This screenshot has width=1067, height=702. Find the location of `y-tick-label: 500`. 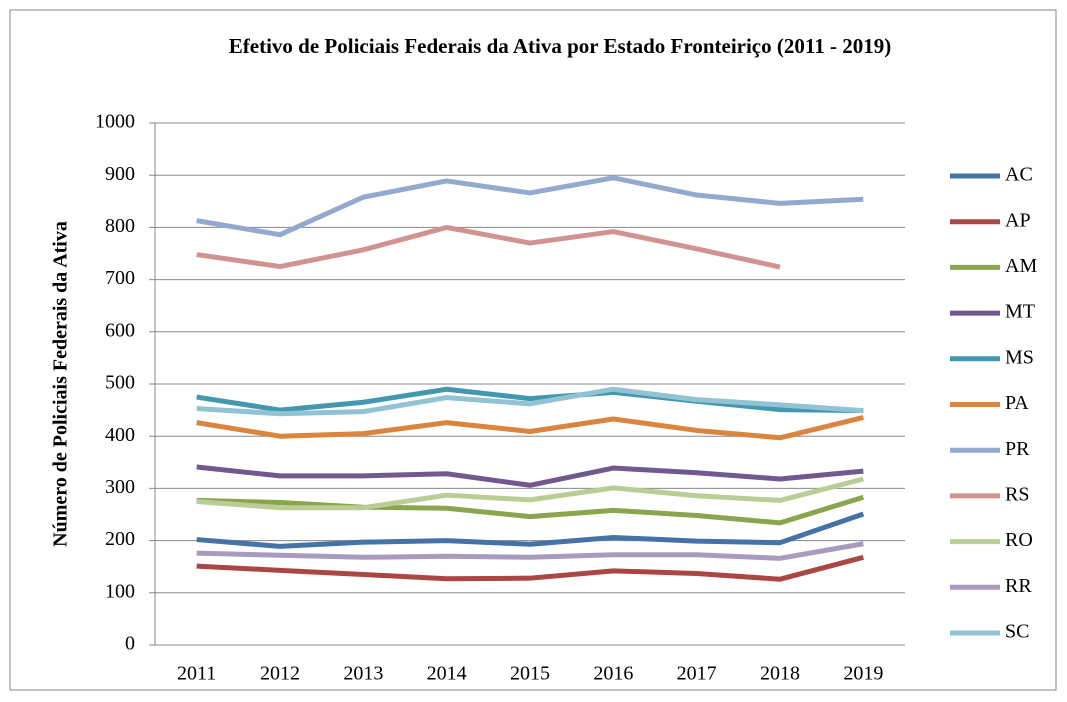

y-tick-label: 500 is located at coordinates (120, 383).